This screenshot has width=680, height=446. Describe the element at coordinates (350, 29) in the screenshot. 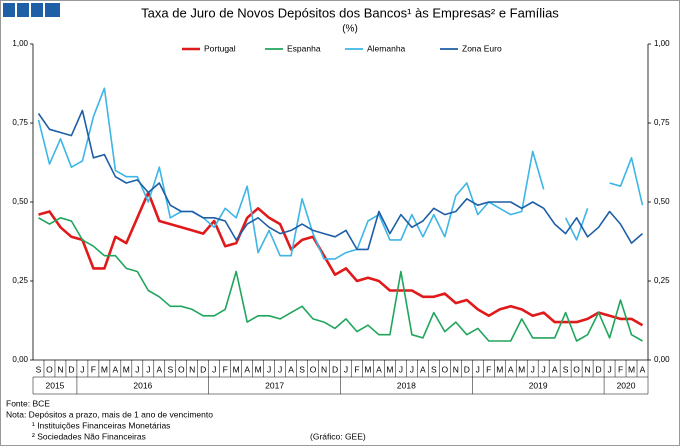

I see `chart-subtitle: (%)` at that location.